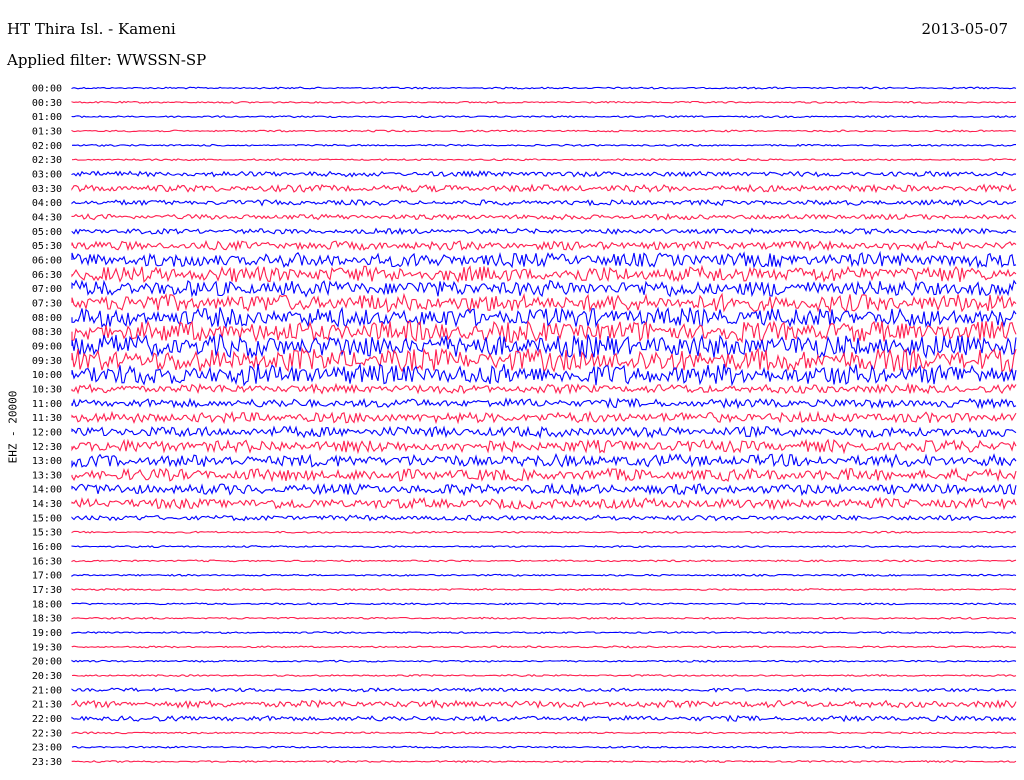 This screenshot has height=780, width=1024. Describe the element at coordinates (964, 29) in the screenshot. I see `record-date: 2013-05-07` at that location.